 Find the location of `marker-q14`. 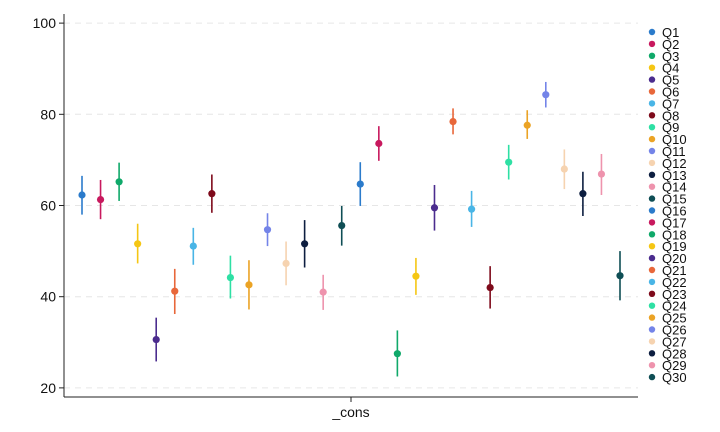

marker-q14 is located at coordinates (323, 292).